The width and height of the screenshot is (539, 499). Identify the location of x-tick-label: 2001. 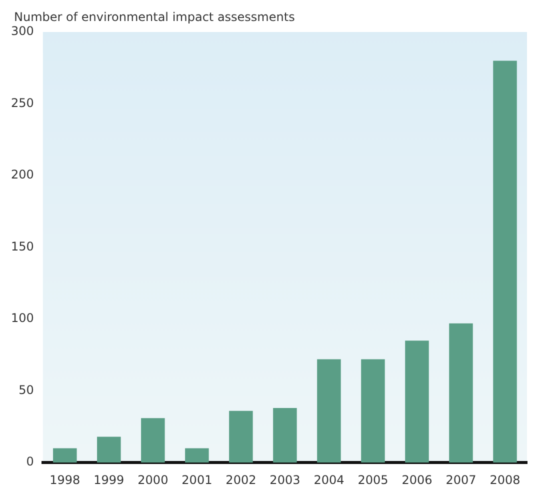
(197, 479).